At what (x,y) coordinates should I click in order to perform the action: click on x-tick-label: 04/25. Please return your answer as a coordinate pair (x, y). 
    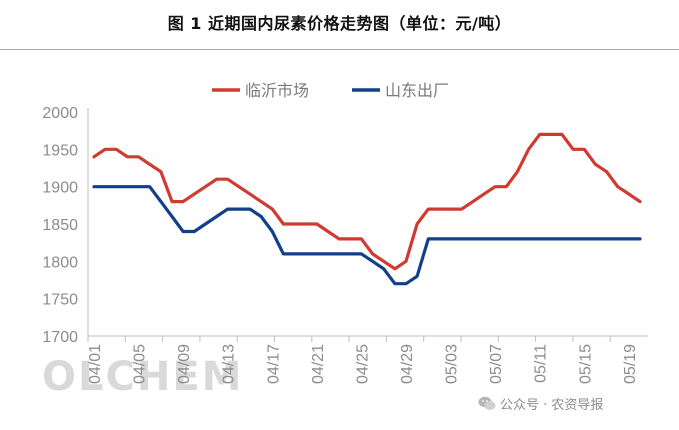
    Looking at the image, I should click on (362, 364).